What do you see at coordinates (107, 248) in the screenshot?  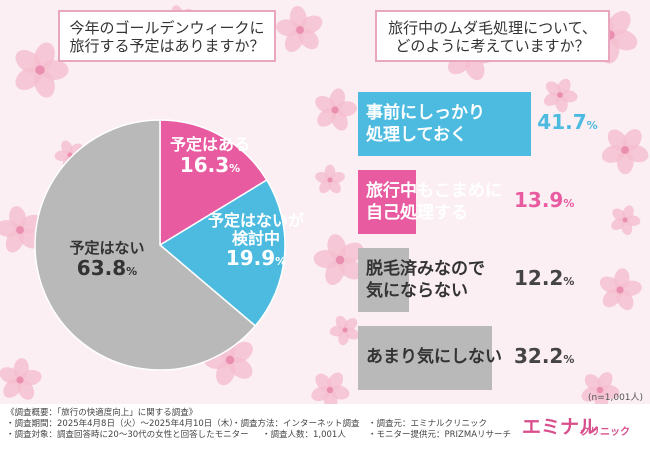 I see `pie-label-no-text: 予定はない` at bounding box center [107, 248].